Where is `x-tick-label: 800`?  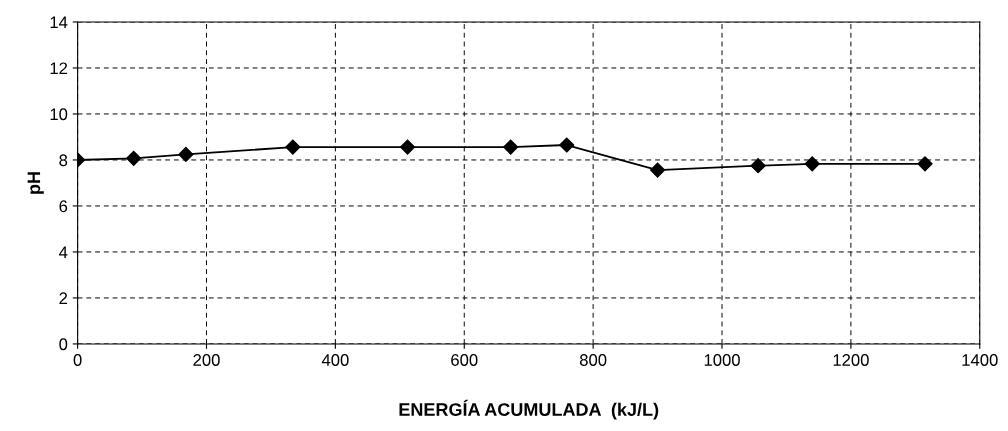
x-tick-label: 800 is located at coordinates (593, 360).